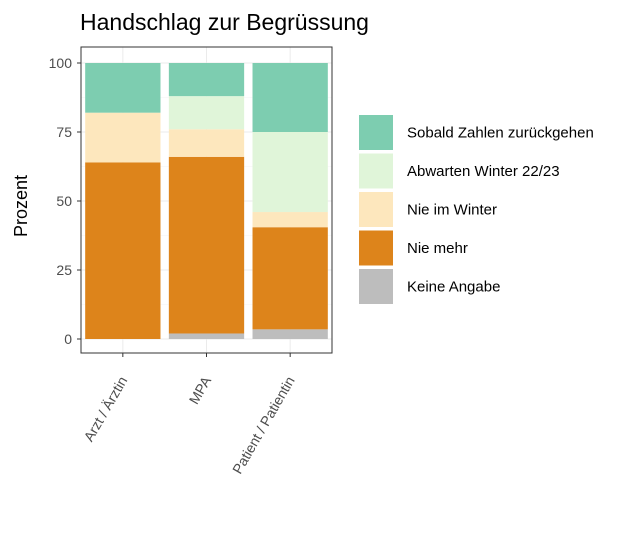 Image resolution: width=640 pixels, height=533 pixels. Describe the element at coordinates (224, 22) in the screenshot. I see `chart-title: Handschlag zur Begrüssung` at that location.